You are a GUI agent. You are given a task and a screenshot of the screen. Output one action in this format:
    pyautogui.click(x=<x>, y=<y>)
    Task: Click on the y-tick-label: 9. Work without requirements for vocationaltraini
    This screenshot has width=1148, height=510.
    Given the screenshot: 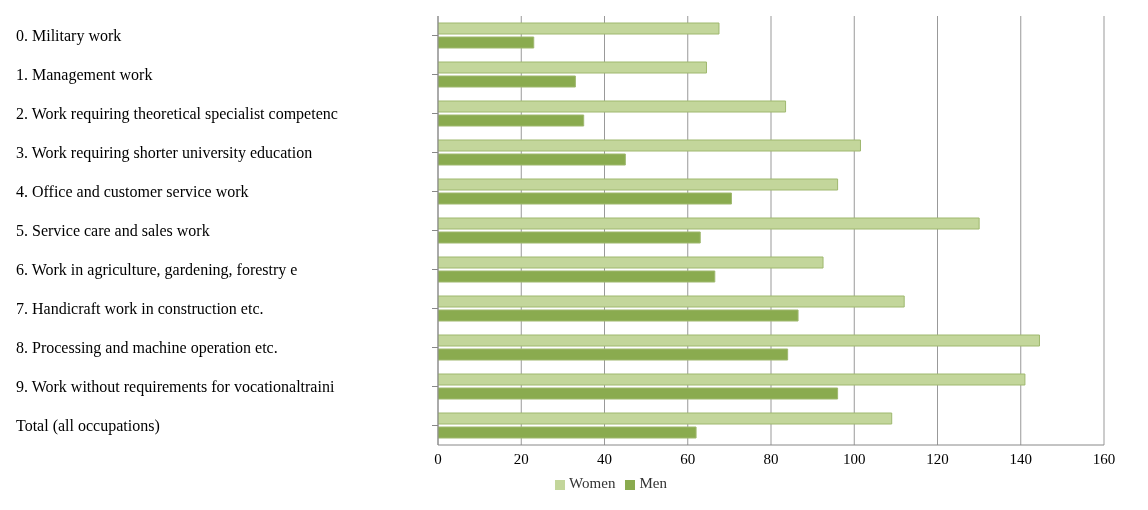 What is the action you would take?
    pyautogui.click(x=175, y=386)
    